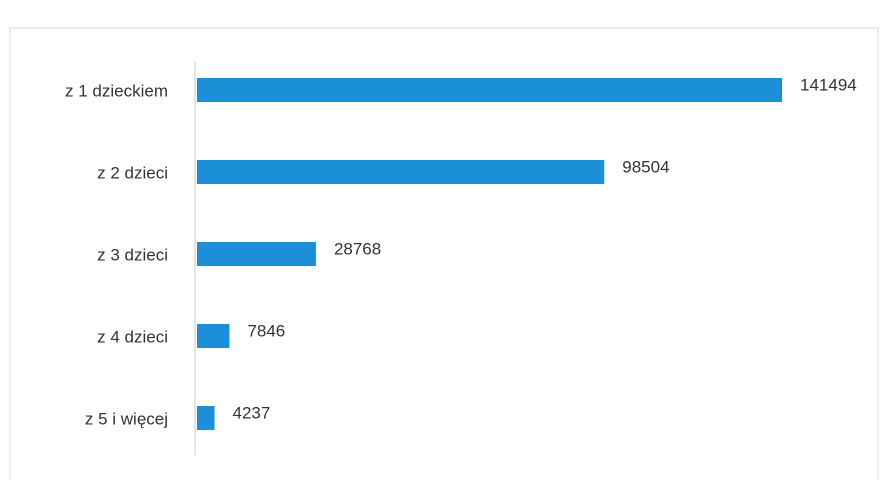 The image size is (884, 480). Describe the element at coordinates (645, 166) in the screenshot. I see `data-label: 98504` at that location.